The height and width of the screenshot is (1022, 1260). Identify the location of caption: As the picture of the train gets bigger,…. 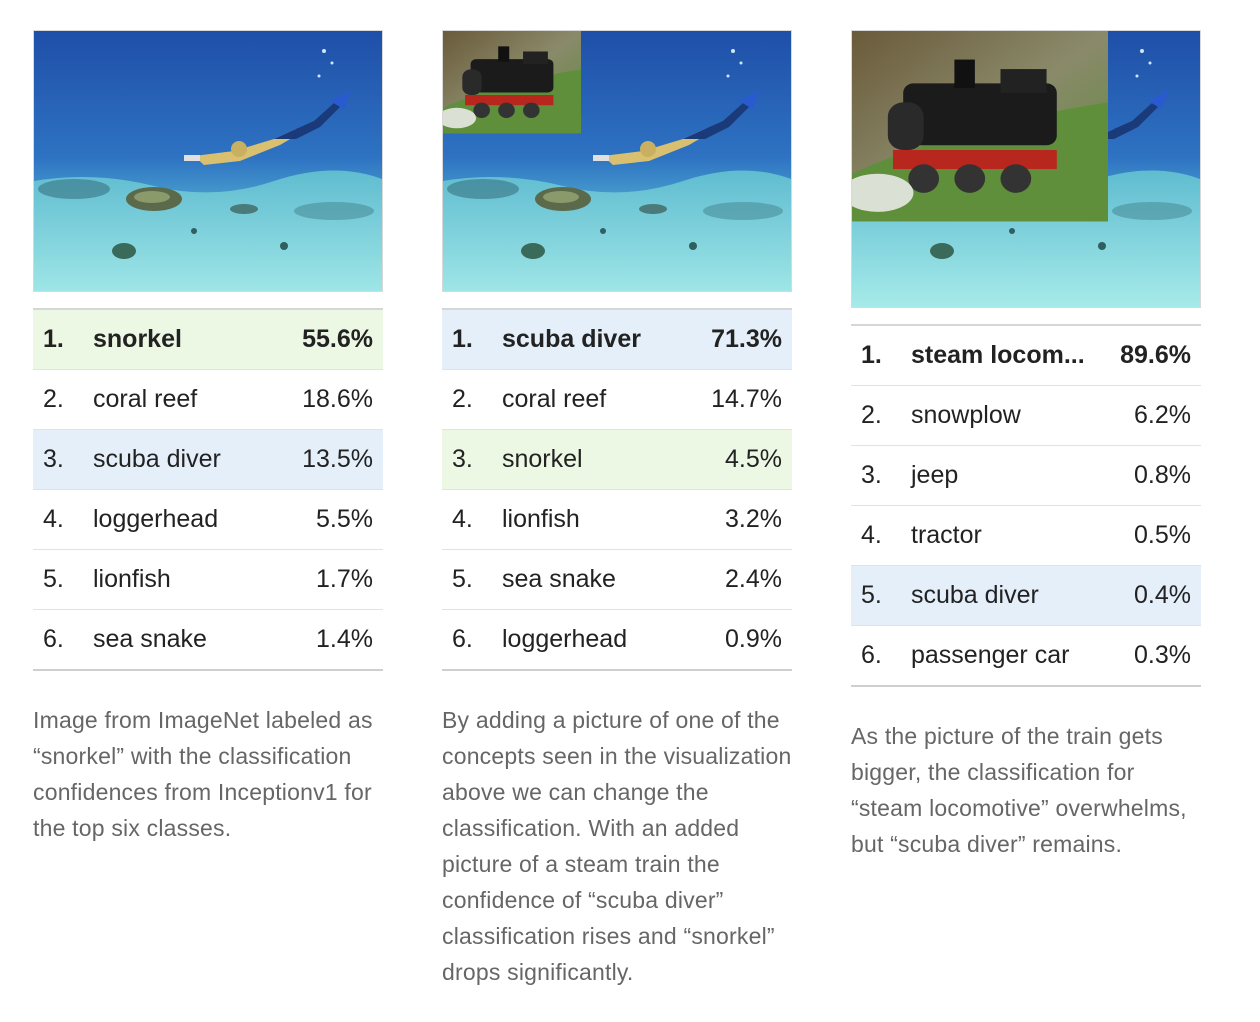
(1019, 790).